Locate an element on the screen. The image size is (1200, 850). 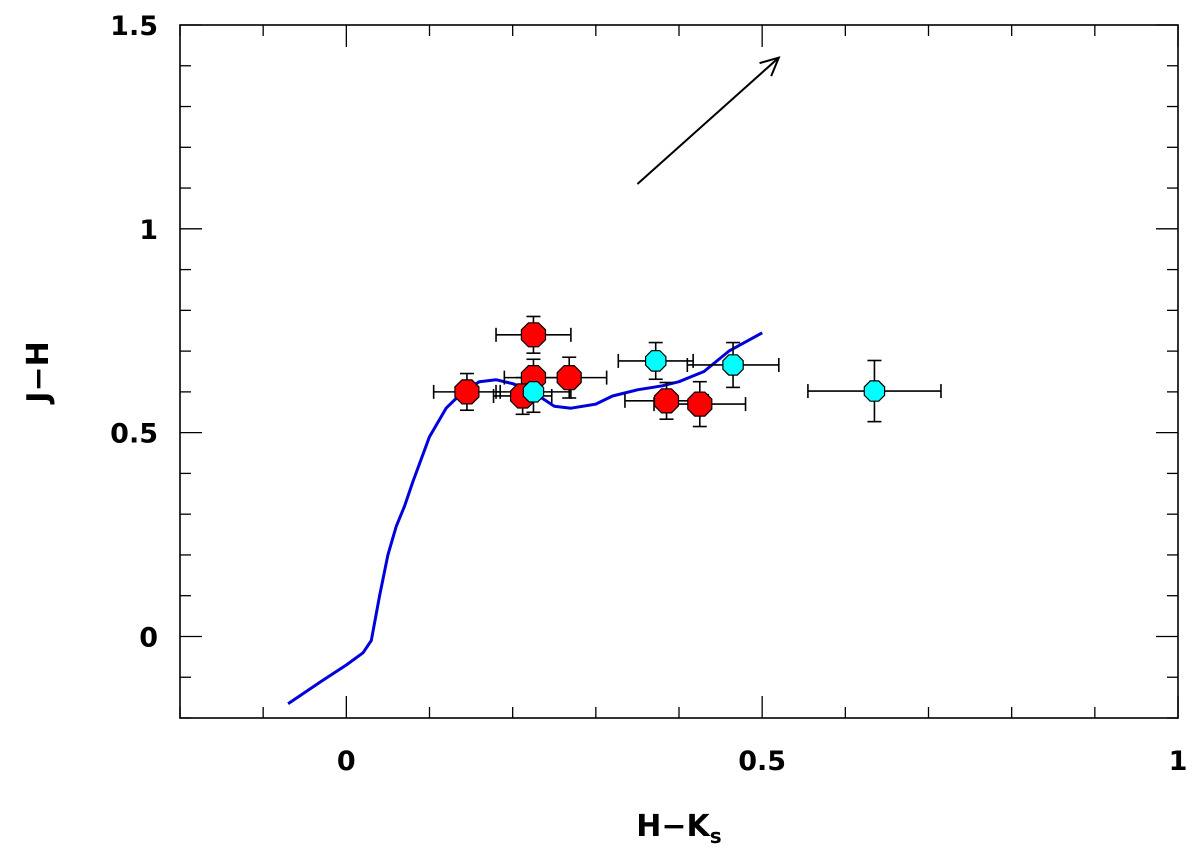
y-tick-label: 0.5 is located at coordinates (134, 434).